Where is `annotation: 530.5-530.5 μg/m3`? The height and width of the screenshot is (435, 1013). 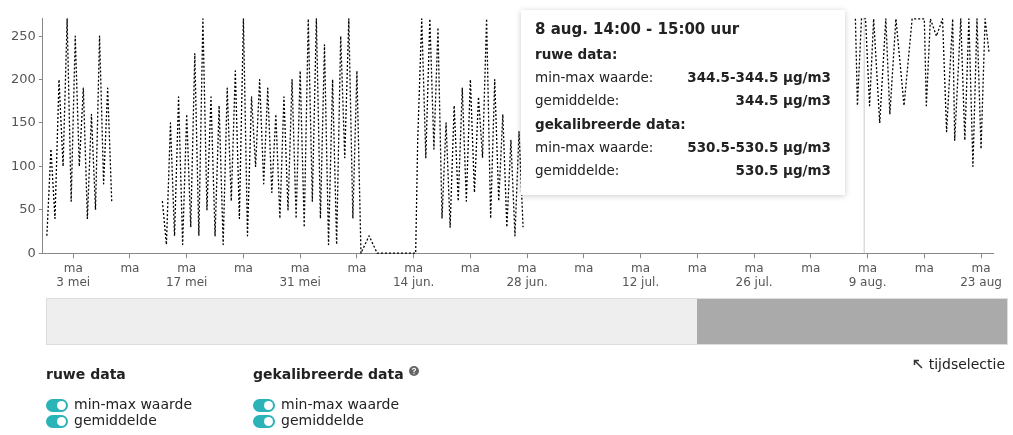 annotation: 530.5-530.5 μg/m3 is located at coordinates (759, 147).